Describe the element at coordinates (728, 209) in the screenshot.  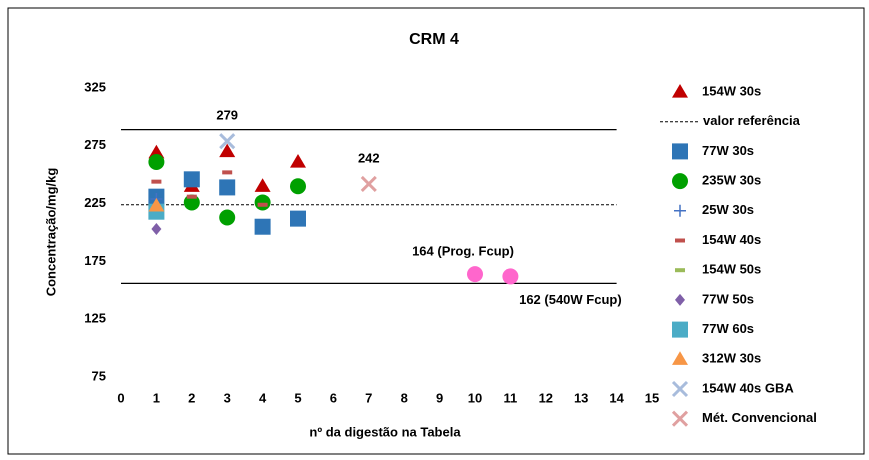
I see `legend-label: 25W 30s` at that location.